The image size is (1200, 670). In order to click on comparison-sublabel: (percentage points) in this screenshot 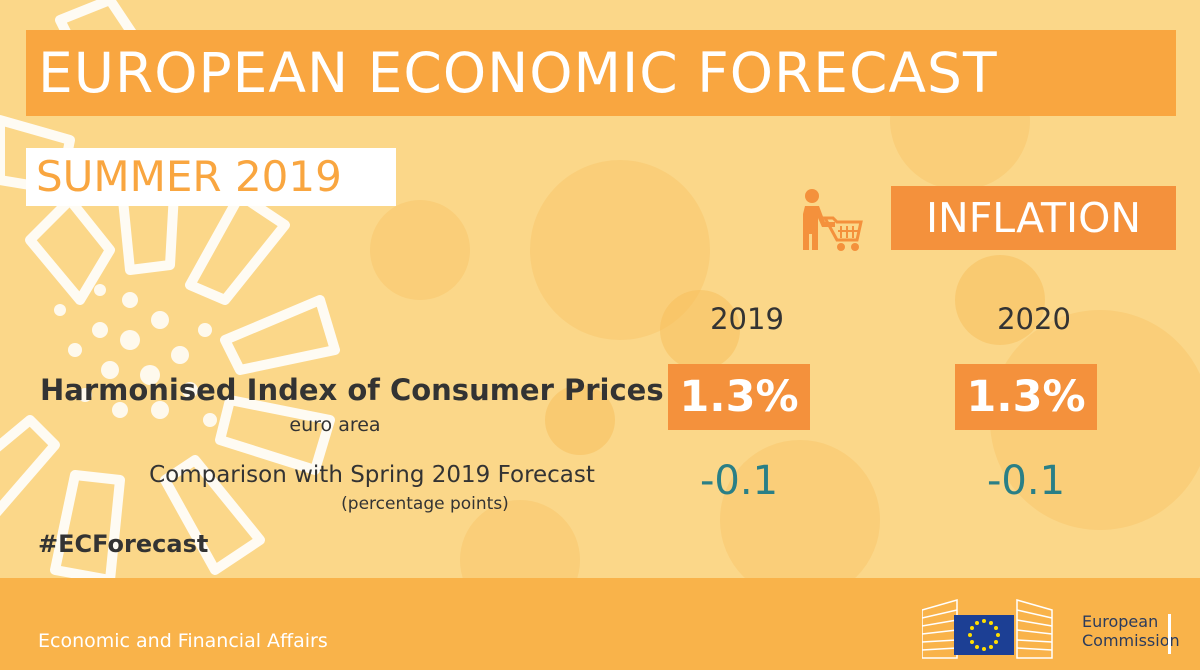, I will do `click(425, 504)`.